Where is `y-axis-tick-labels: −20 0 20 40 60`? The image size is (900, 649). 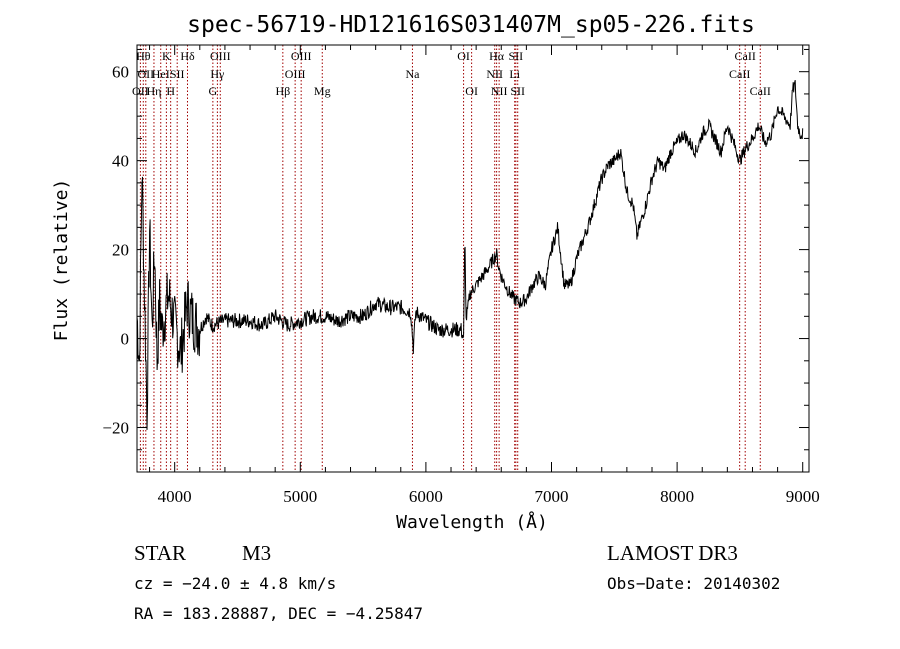
y-axis-tick-labels: −20 0 20 40 60 is located at coordinates (115, 250).